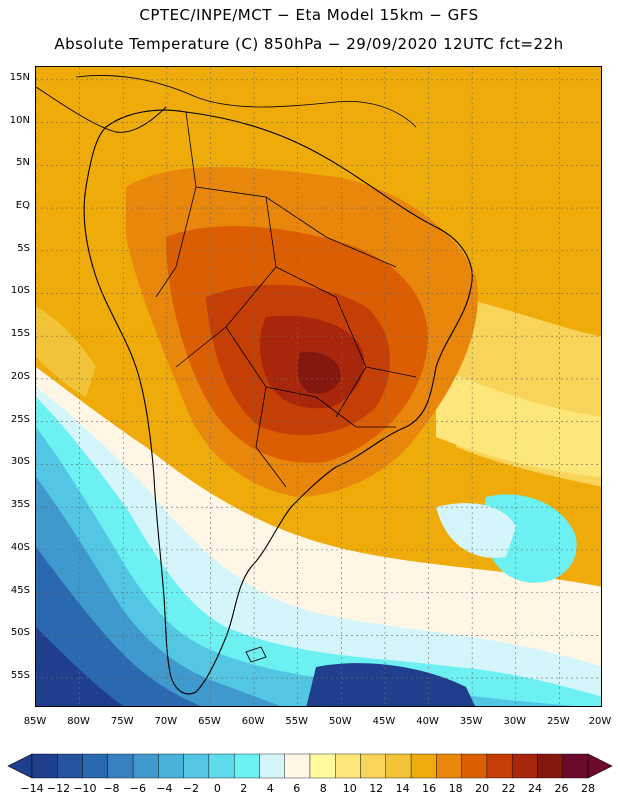 The width and height of the screenshot is (618, 800). Describe the element at coordinates (22, 206) in the screenshot. I see `lat-tick-label: EQ` at that location.